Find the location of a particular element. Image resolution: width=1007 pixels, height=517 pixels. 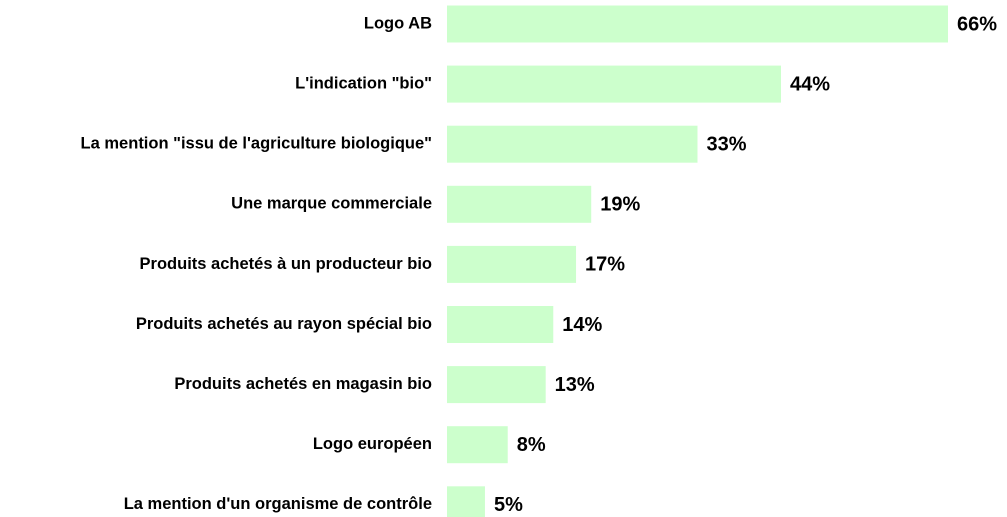

category-label: L'indication "bio" is located at coordinates (363, 83).